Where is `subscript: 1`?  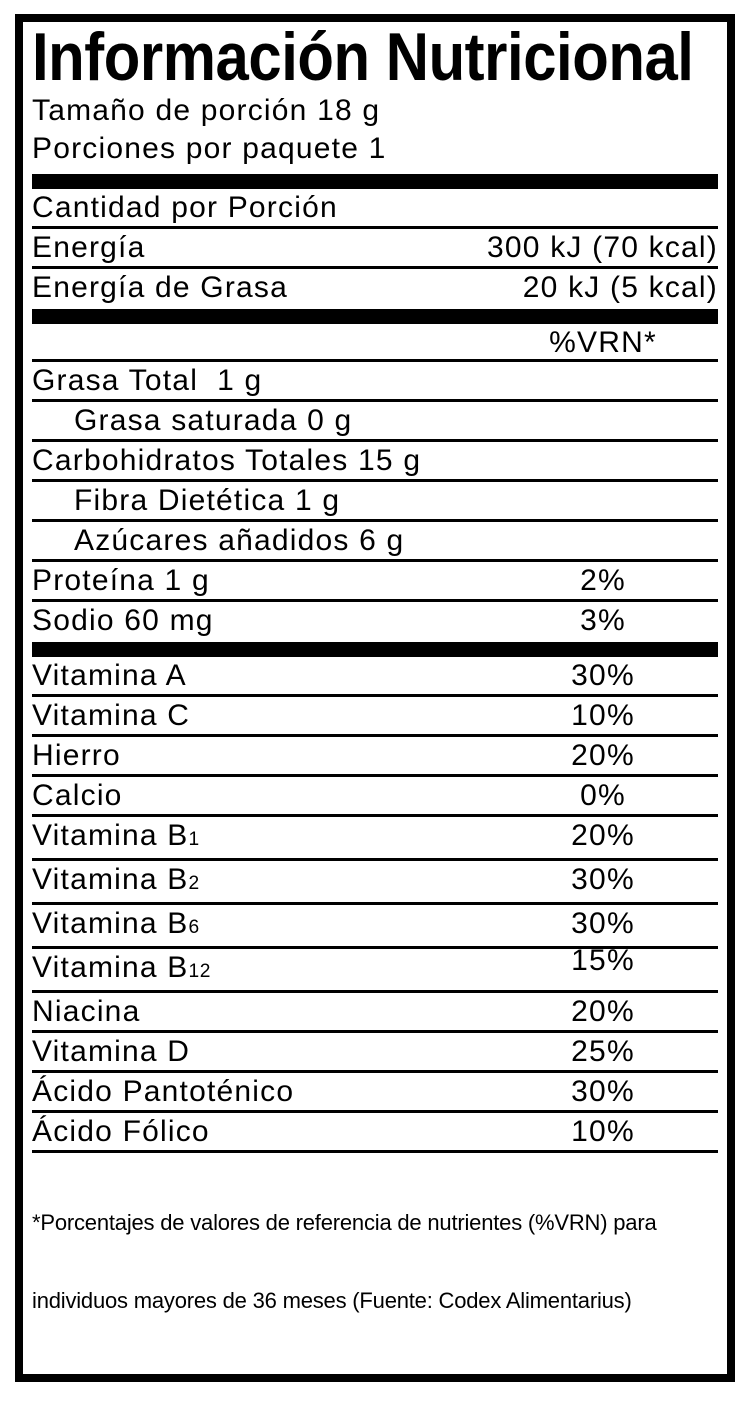 subscript: 1 is located at coordinates (194, 839).